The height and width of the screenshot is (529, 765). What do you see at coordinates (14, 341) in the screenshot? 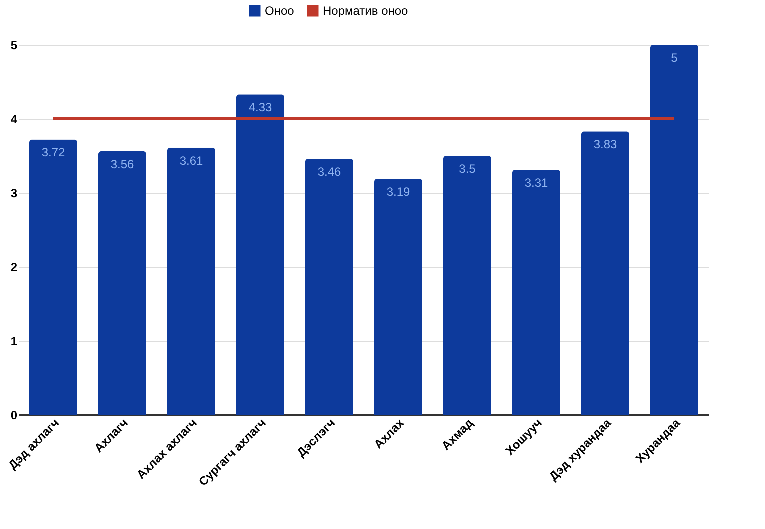
I see `y-tick-label: 1` at bounding box center [14, 341].